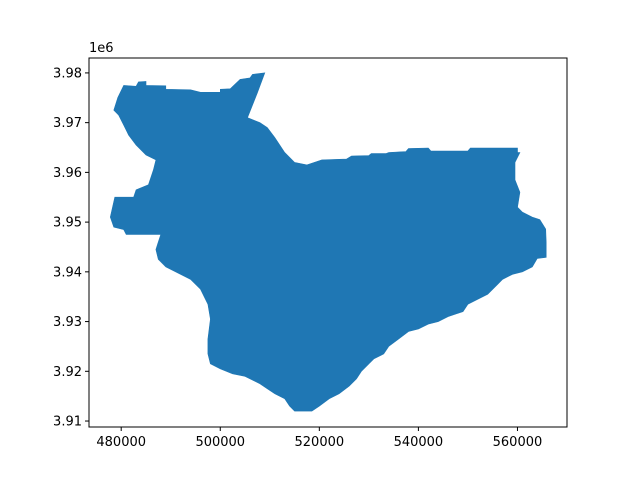 This screenshot has height=480, width=640. What do you see at coordinates (518, 442) in the screenshot?
I see `x-tick-label: 560000` at bounding box center [518, 442].